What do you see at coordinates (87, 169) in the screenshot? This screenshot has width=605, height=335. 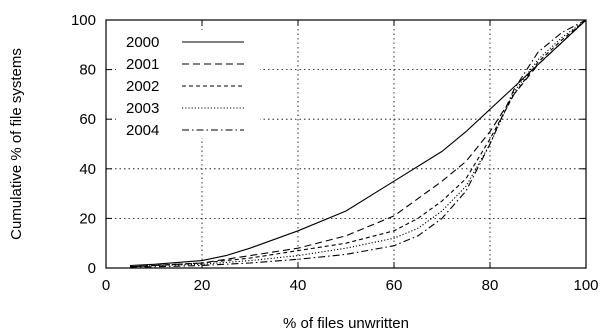 I see `y-tick-label: 40` at bounding box center [87, 169].